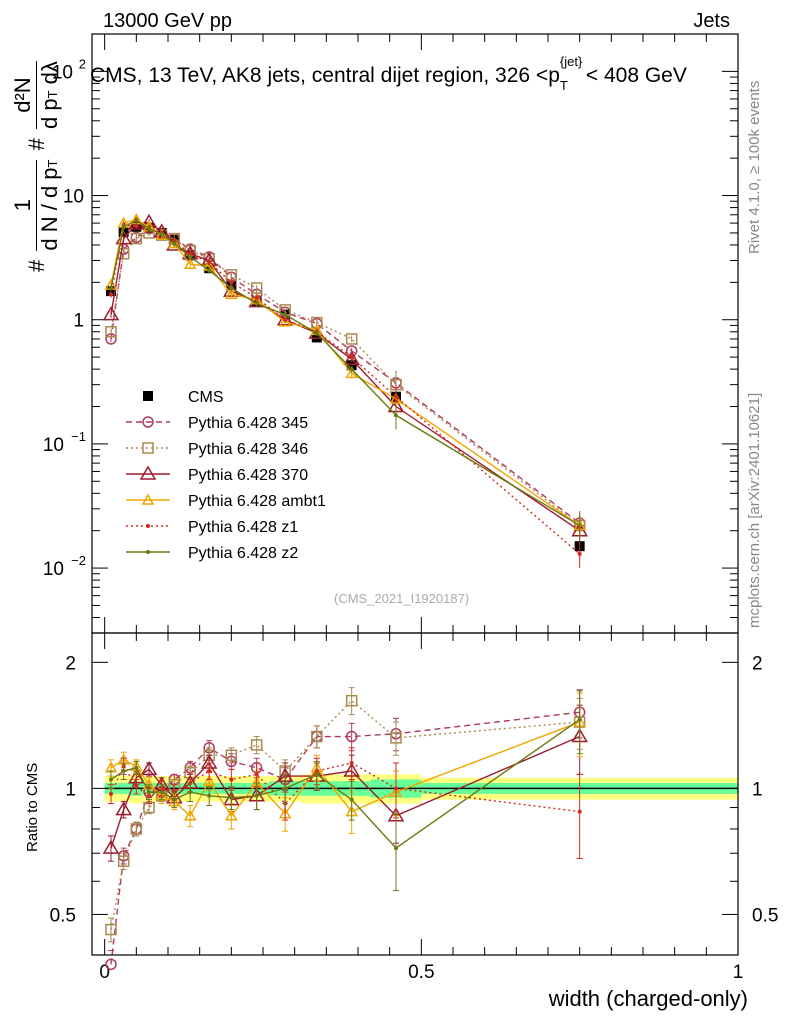 The width and height of the screenshot is (786, 1024). I want to click on main-y-tick-exponent: 2, so click(82, 63).